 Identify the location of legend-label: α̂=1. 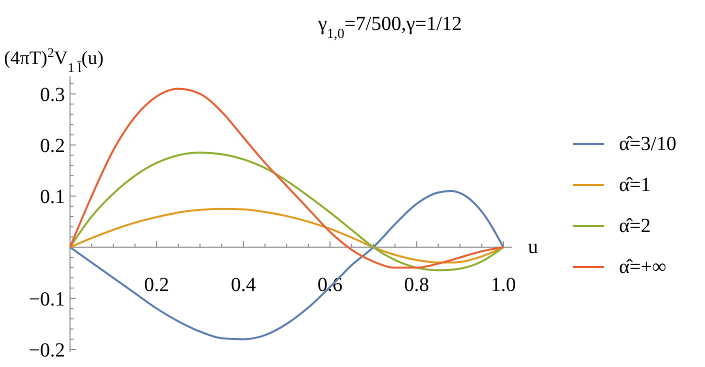
(635, 185).